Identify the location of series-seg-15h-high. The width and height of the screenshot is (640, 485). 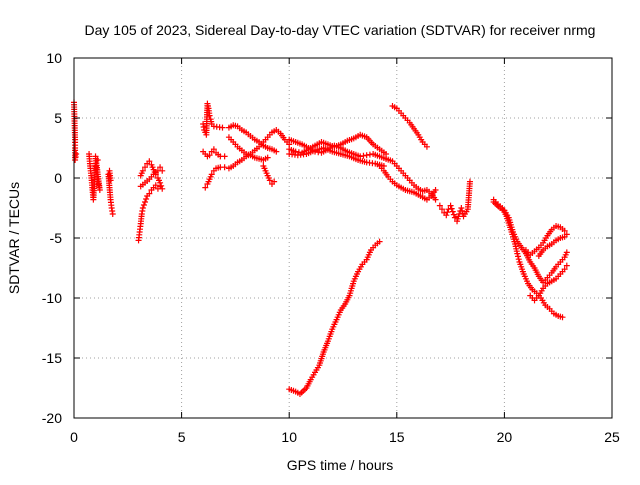
(409, 126).